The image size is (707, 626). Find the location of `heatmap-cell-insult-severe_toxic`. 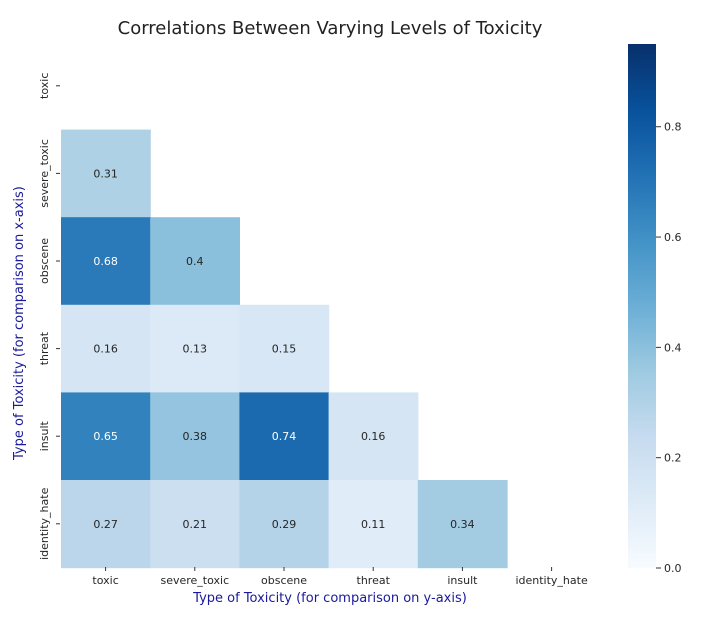

heatmap-cell-insult-severe_toxic is located at coordinates (195, 436).